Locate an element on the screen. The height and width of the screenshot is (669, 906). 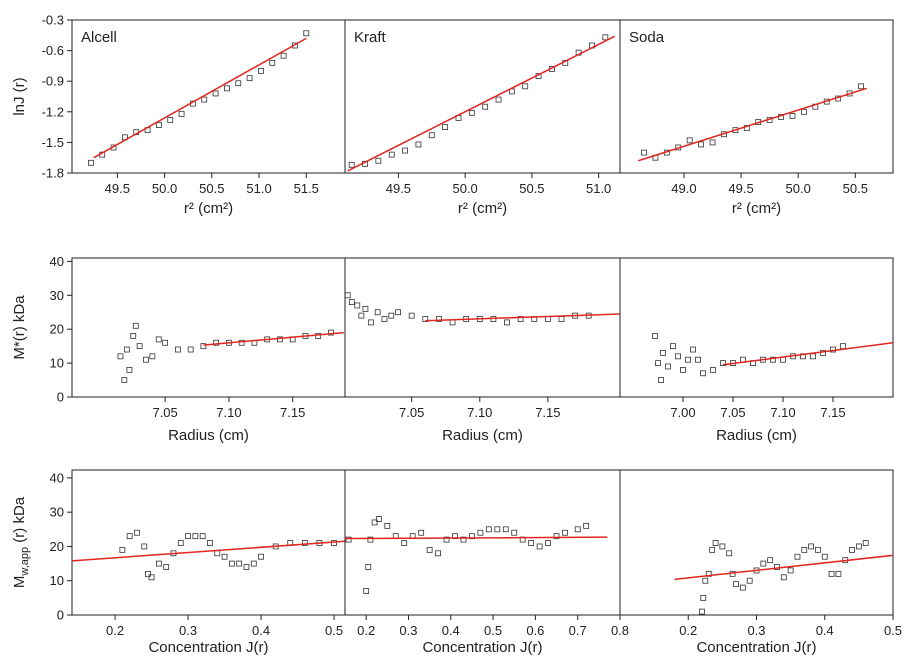
x-tick-label: 49.0 is located at coordinates (683, 188).